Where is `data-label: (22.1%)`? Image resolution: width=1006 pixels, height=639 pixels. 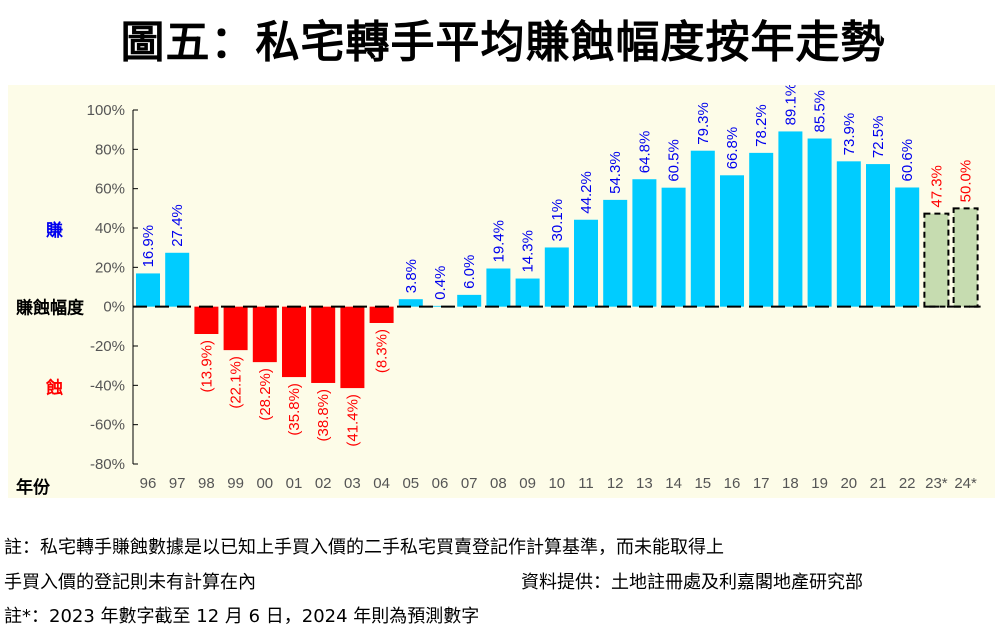
data-label: (22.1%) is located at coordinates (236, 382).